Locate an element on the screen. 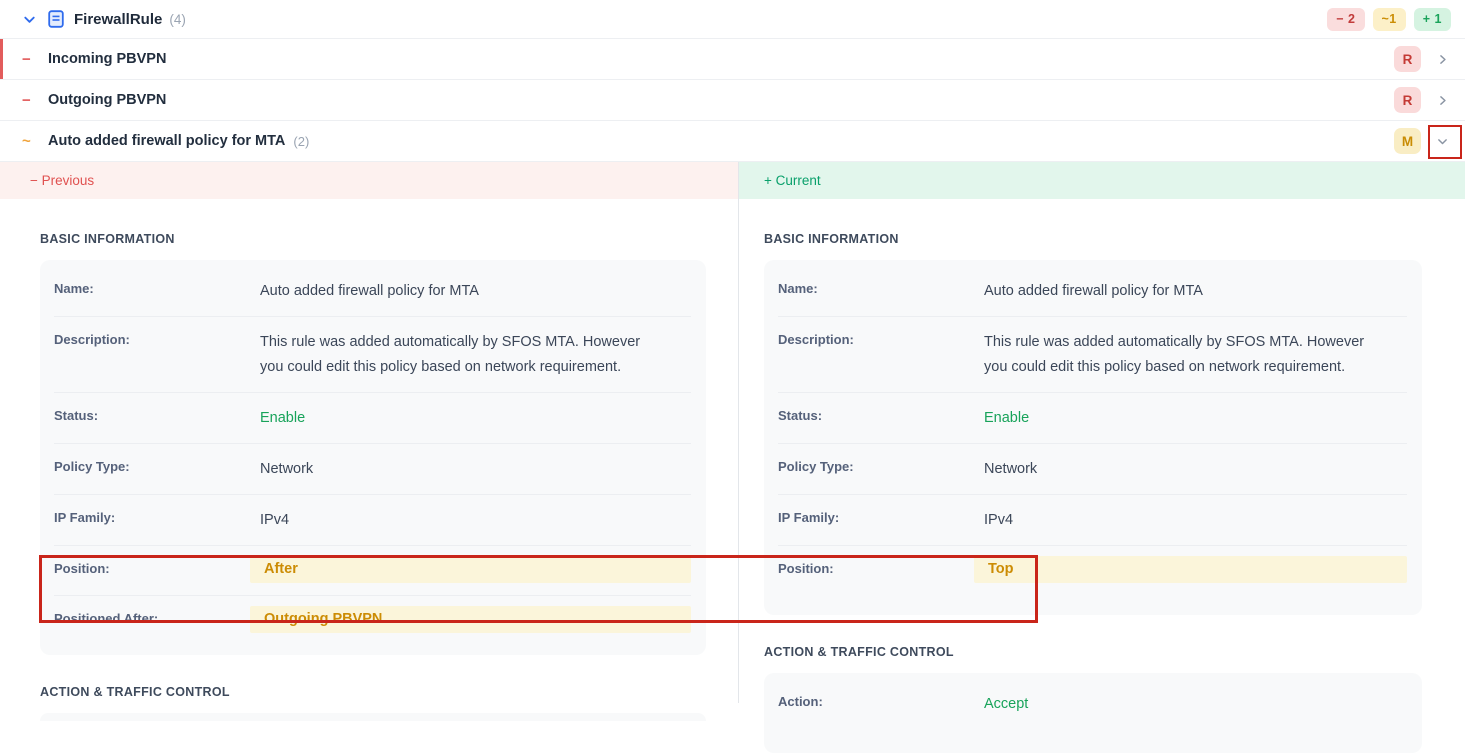 The height and width of the screenshot is (753, 1465). field-label: Action: is located at coordinates (800, 701).